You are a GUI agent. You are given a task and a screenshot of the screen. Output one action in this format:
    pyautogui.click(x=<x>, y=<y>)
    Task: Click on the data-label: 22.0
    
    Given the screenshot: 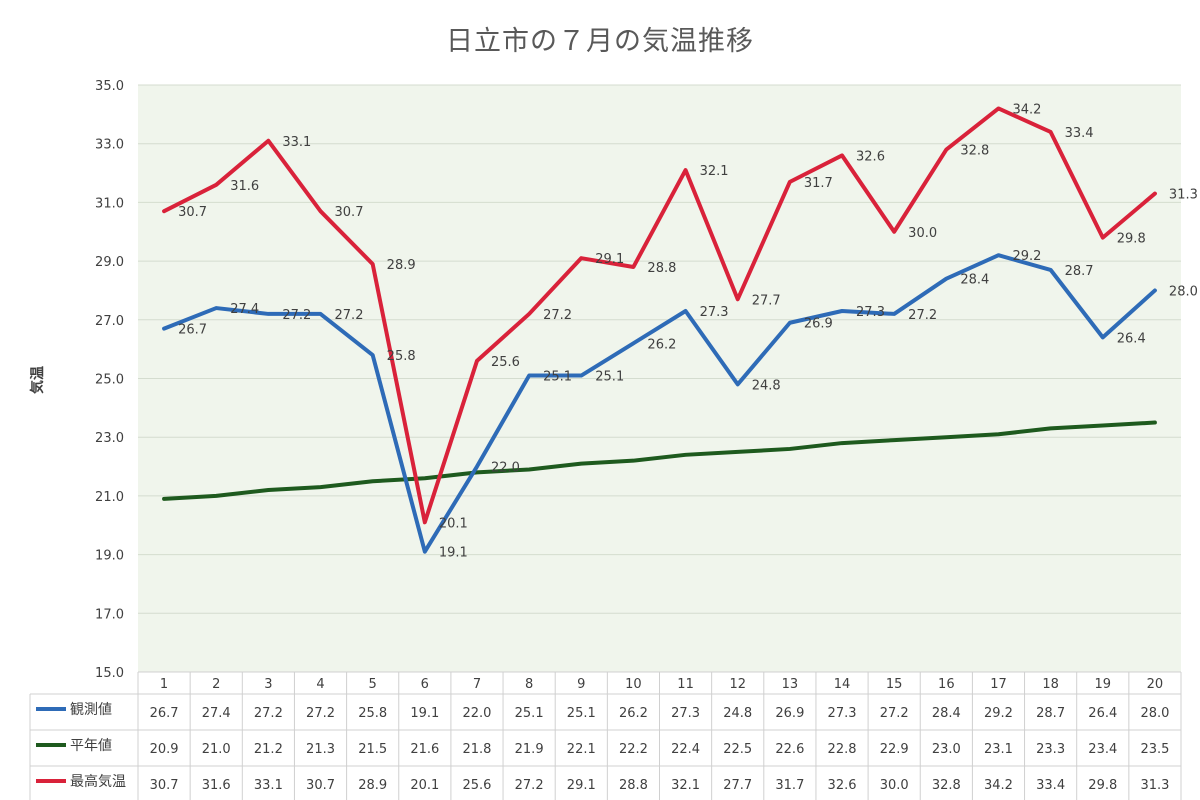 What is the action you would take?
    pyautogui.click(x=505, y=468)
    